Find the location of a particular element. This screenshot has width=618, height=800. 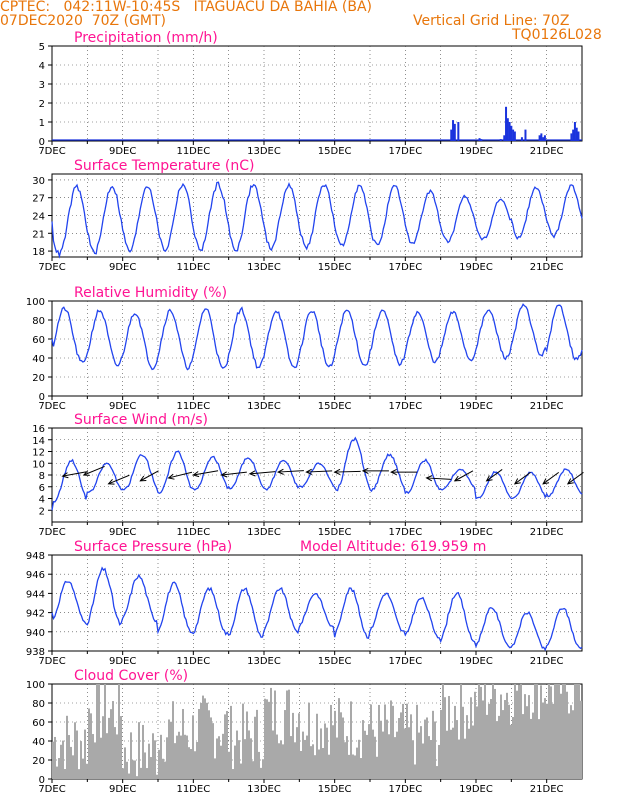

ytick-pressure: 948 is located at coordinates (35, 556).